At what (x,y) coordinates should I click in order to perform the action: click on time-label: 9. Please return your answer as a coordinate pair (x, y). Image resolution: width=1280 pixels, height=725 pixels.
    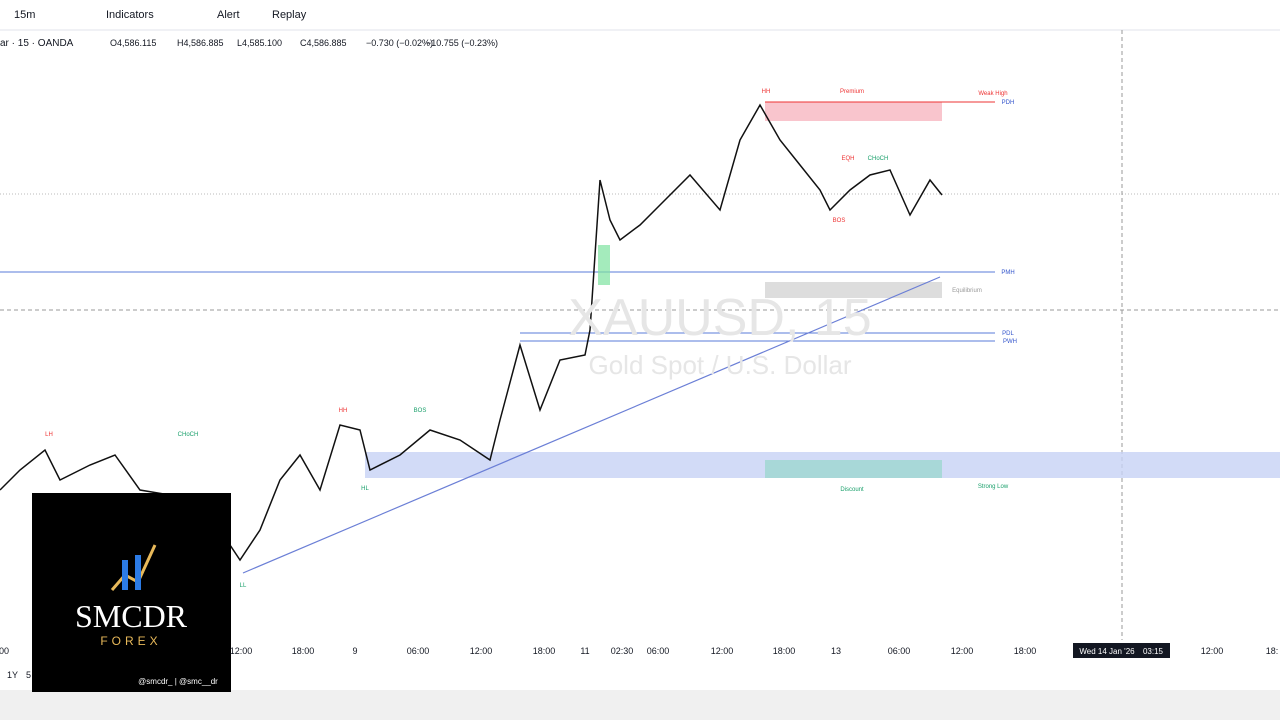
    Looking at the image, I should click on (354, 651).